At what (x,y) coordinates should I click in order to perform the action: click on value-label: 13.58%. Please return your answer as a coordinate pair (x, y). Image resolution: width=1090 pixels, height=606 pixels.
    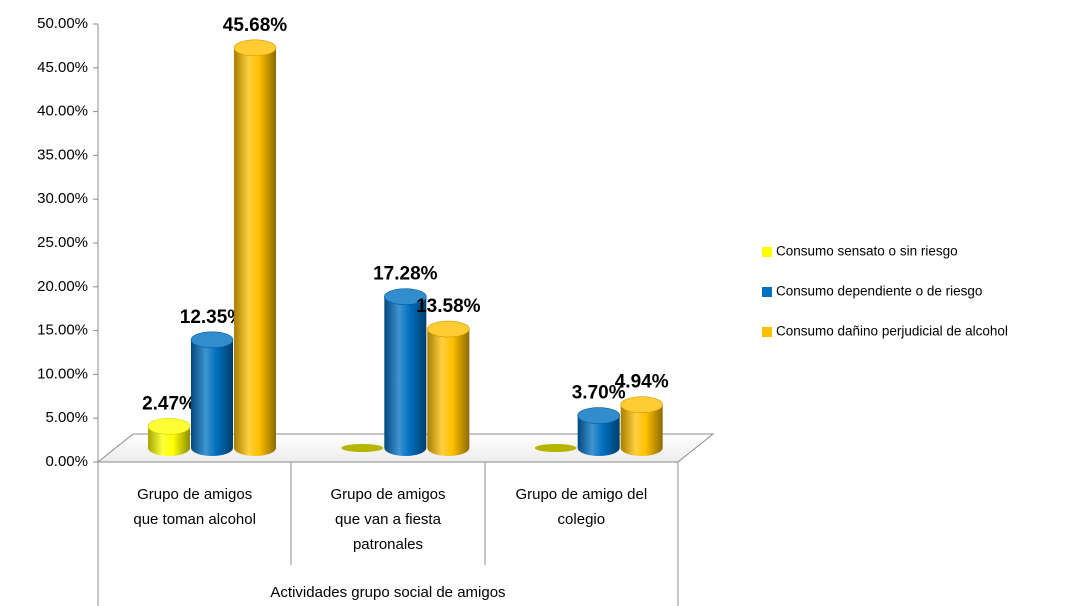
    Looking at the image, I should click on (448, 306).